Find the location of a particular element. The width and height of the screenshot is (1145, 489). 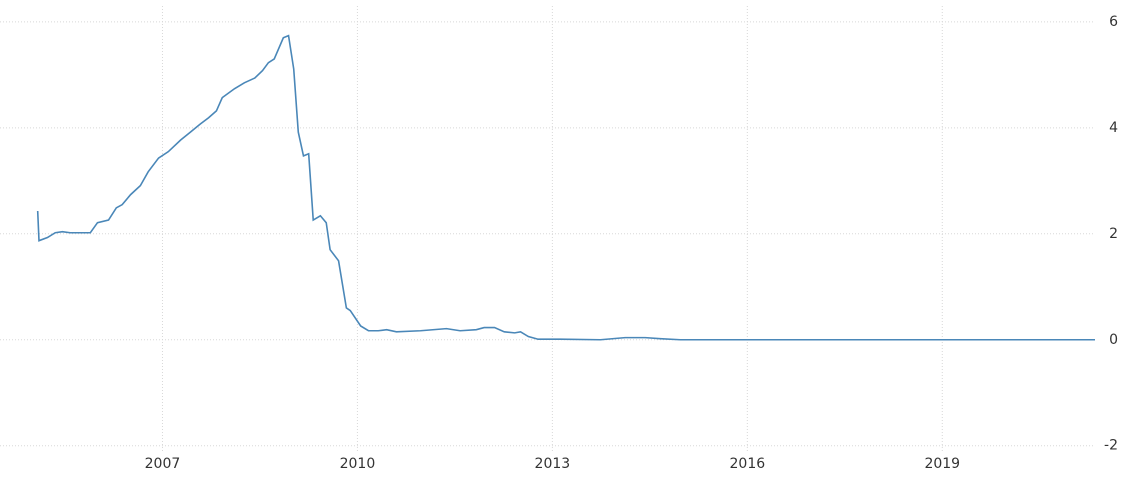

y-tick-label: 2 is located at coordinates (1113, 234).